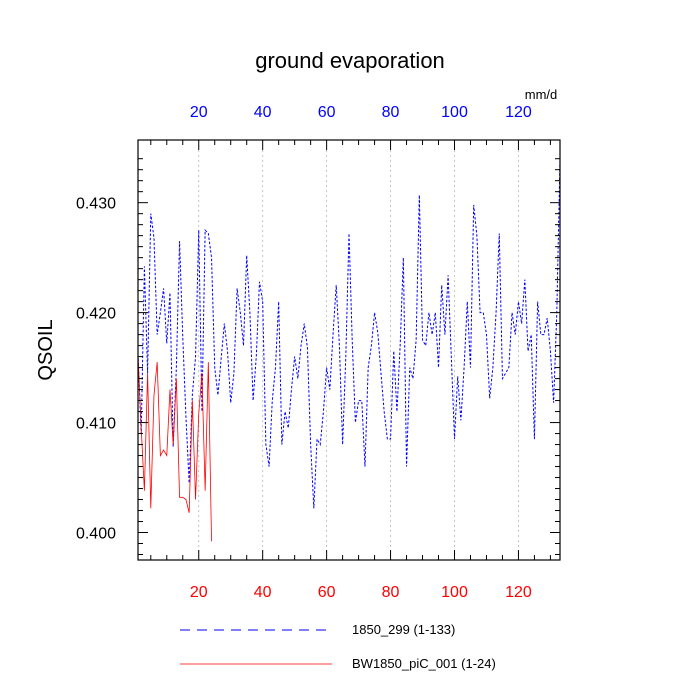 This screenshot has height=700, width=700. What do you see at coordinates (350, 60) in the screenshot?
I see `chart-title: ground evaporation` at bounding box center [350, 60].